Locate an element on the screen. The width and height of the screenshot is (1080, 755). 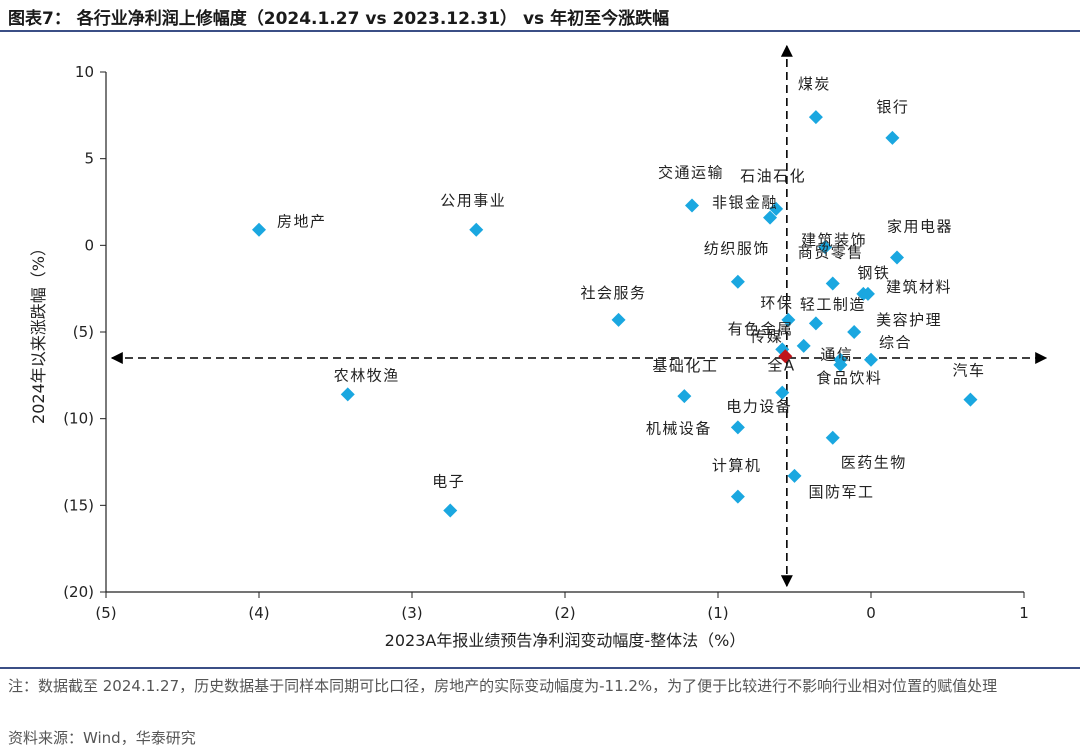
source-line: 资料来源：Wind，华泰研究 is located at coordinates (102, 738).